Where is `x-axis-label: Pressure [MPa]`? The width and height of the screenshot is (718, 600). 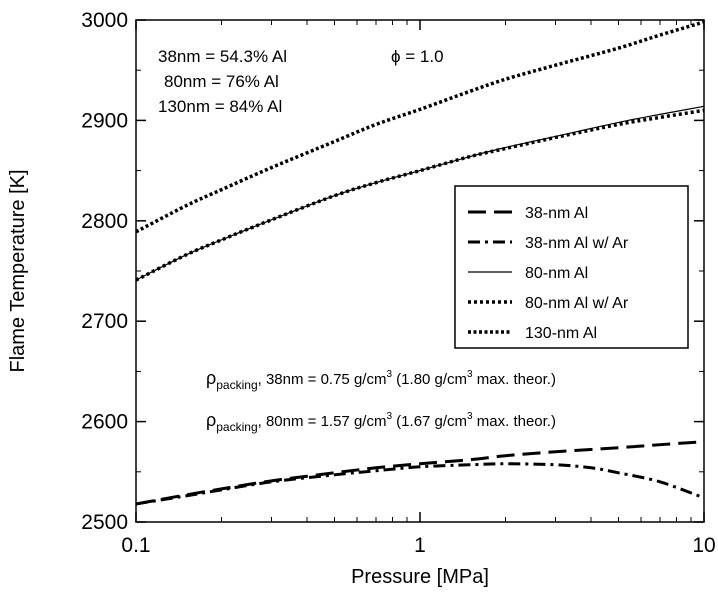 x-axis-label: Pressure [MPa] is located at coordinates (420, 577).